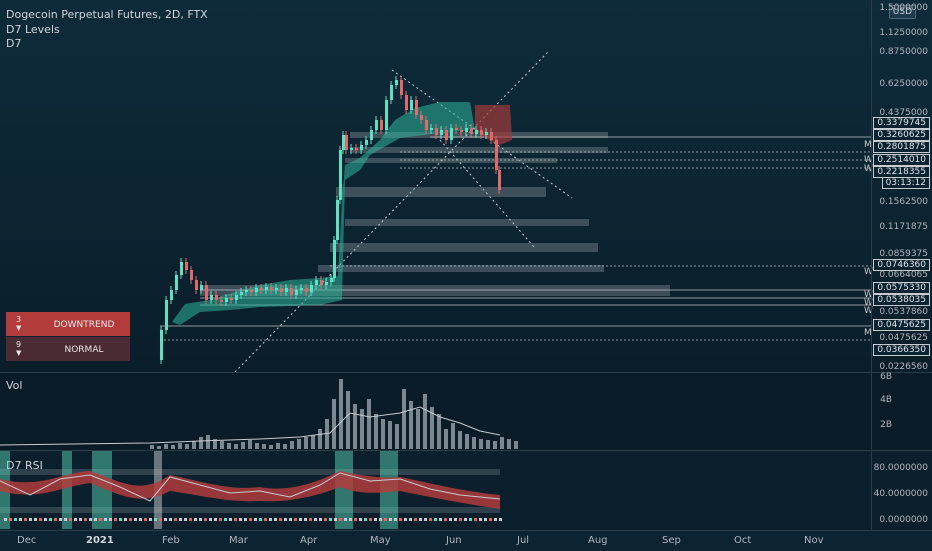 The width and height of the screenshot is (932, 551). I want to click on rsi-pane: D7 RSI, so click(466, 490).